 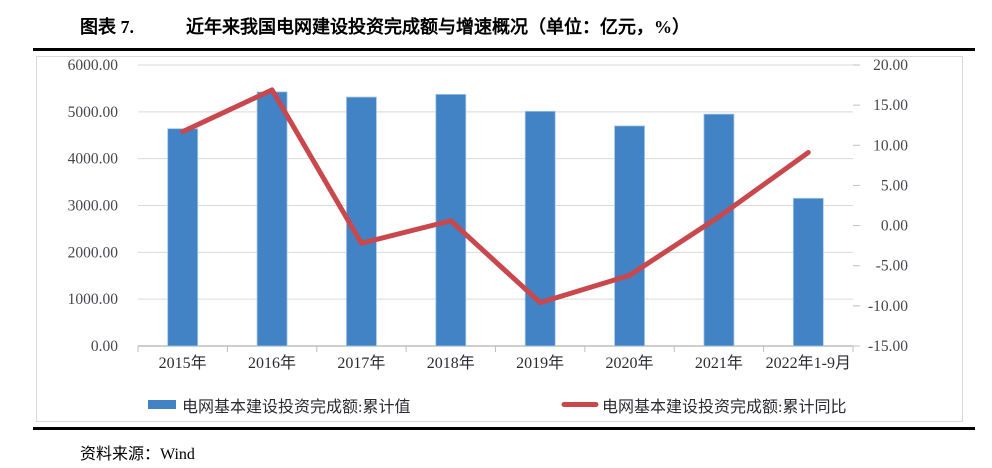 I want to click on right-axis-tick-label: -5.00, so click(x=892, y=266).